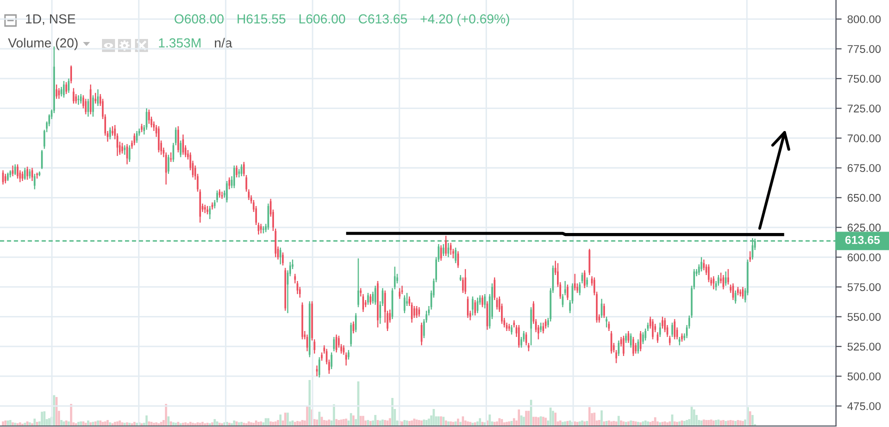  What do you see at coordinates (864, 49) in the screenshot?
I see `y-tick-label: 775.00` at bounding box center [864, 49].